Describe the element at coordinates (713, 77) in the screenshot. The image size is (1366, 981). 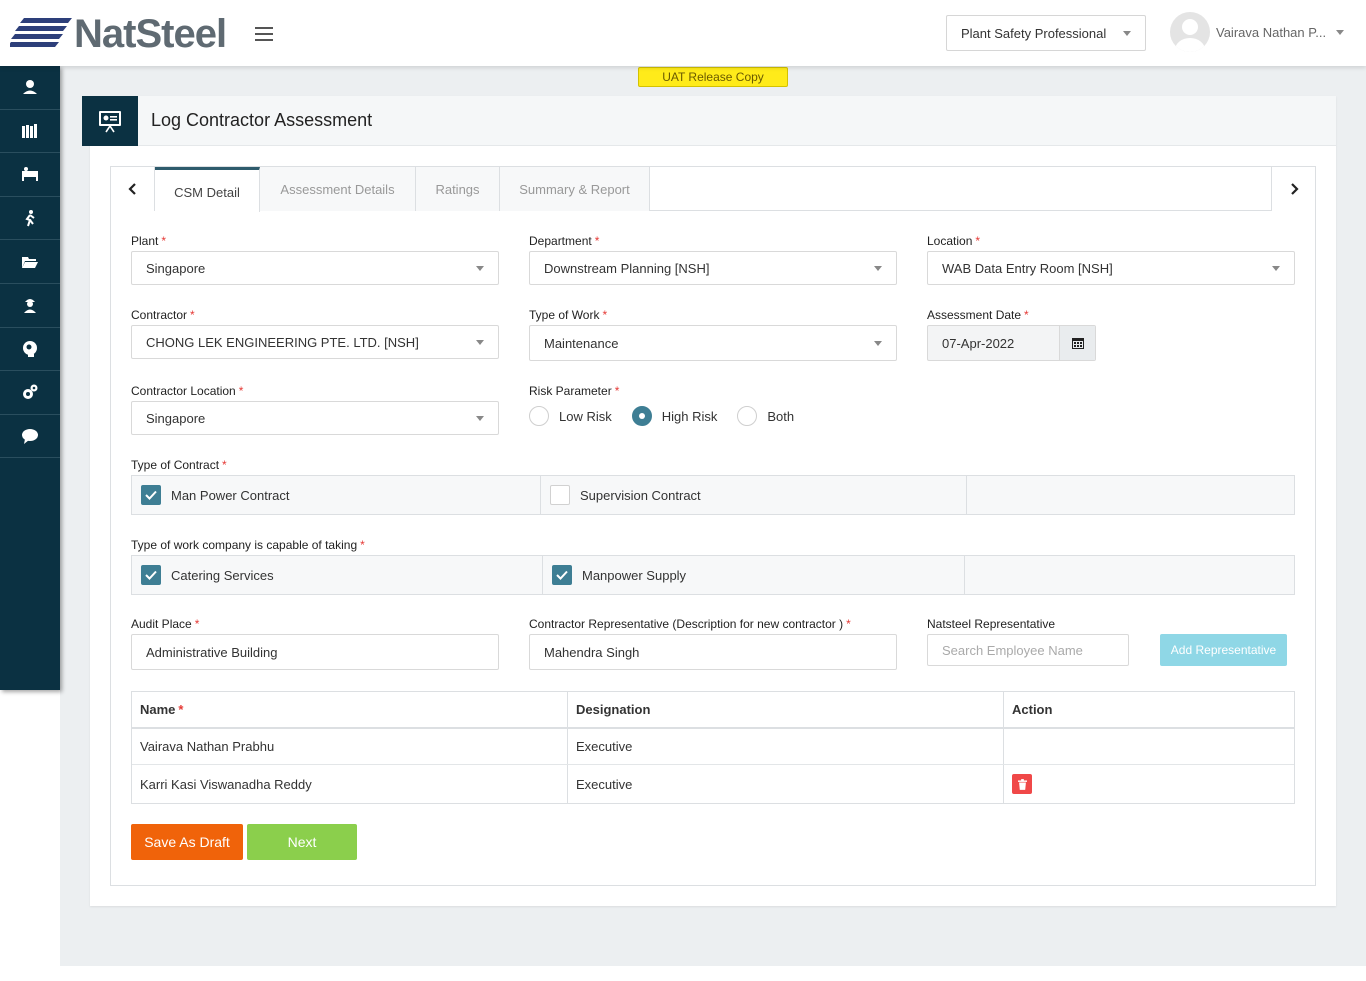
I see `uat-badge: UAT Release Copy` at that location.